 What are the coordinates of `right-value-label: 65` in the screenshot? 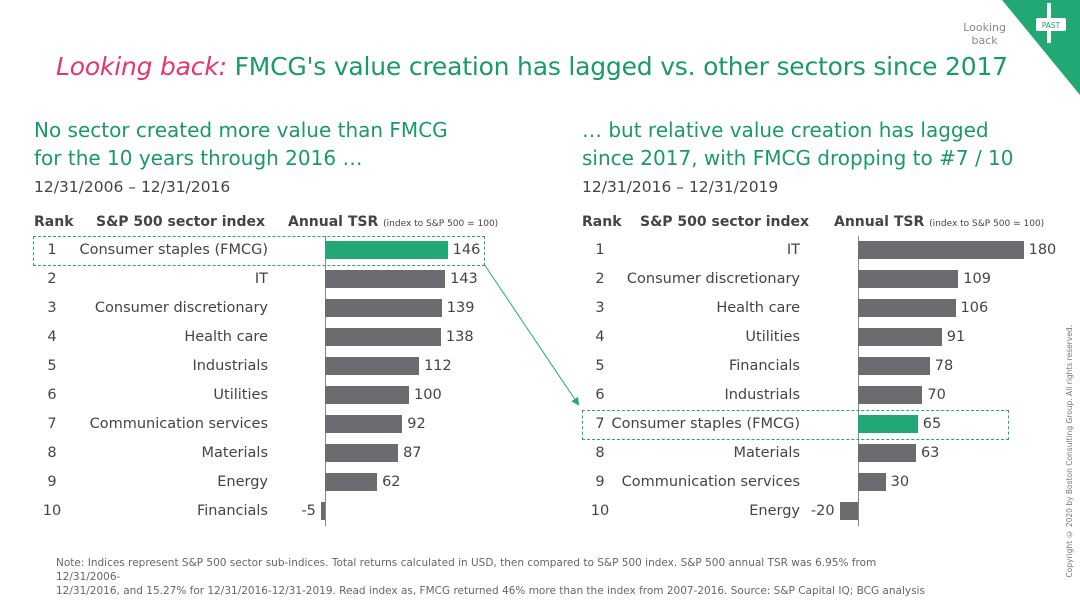 It's located at (932, 424).